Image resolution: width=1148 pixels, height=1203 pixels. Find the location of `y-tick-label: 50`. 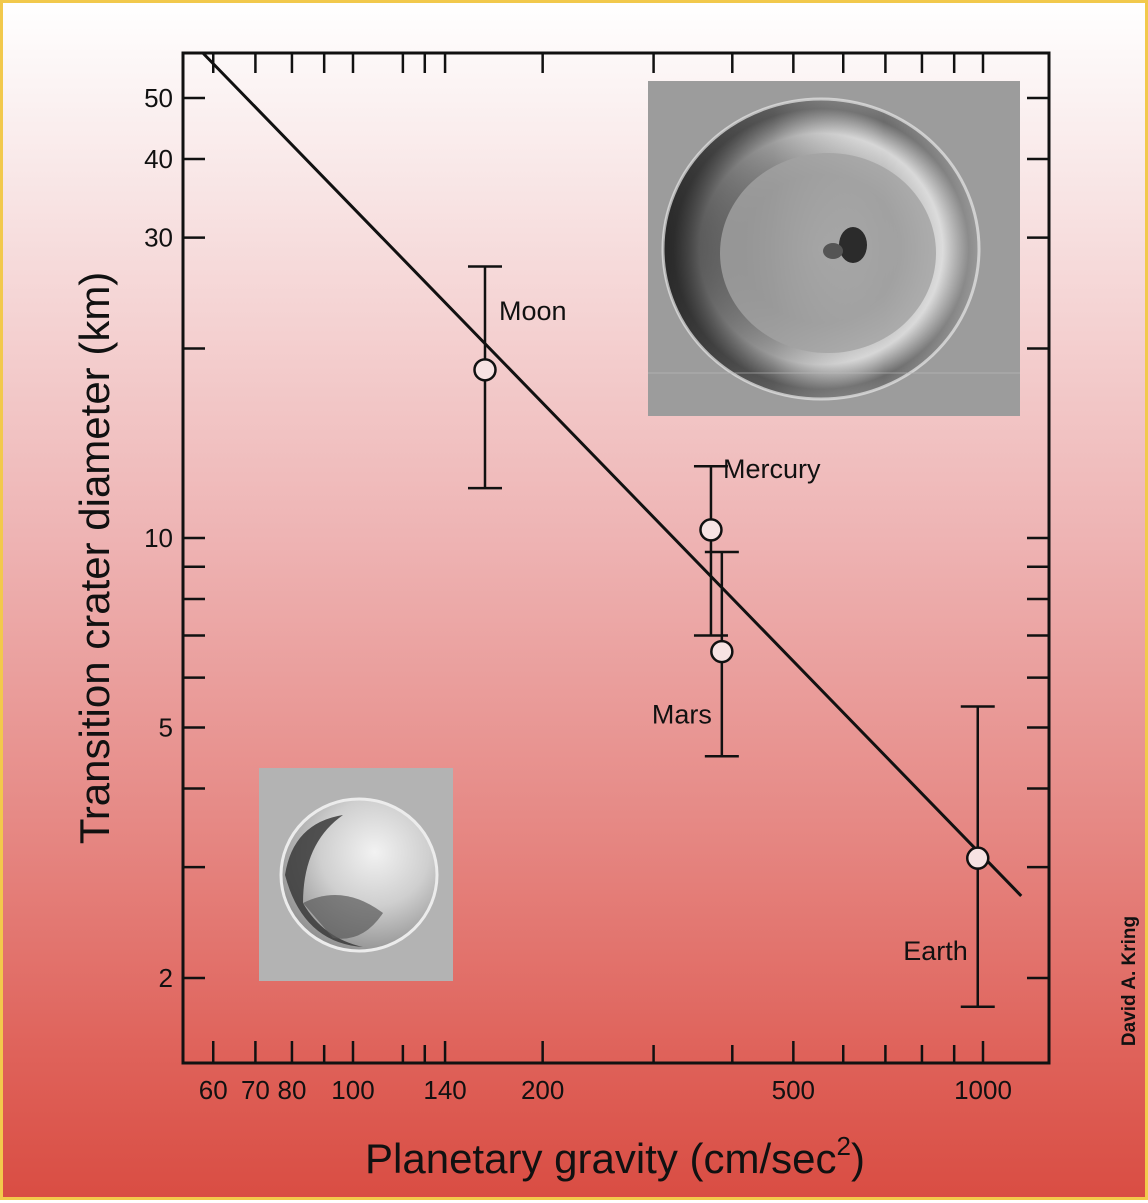

y-tick-label: 50 is located at coordinates (158, 98).